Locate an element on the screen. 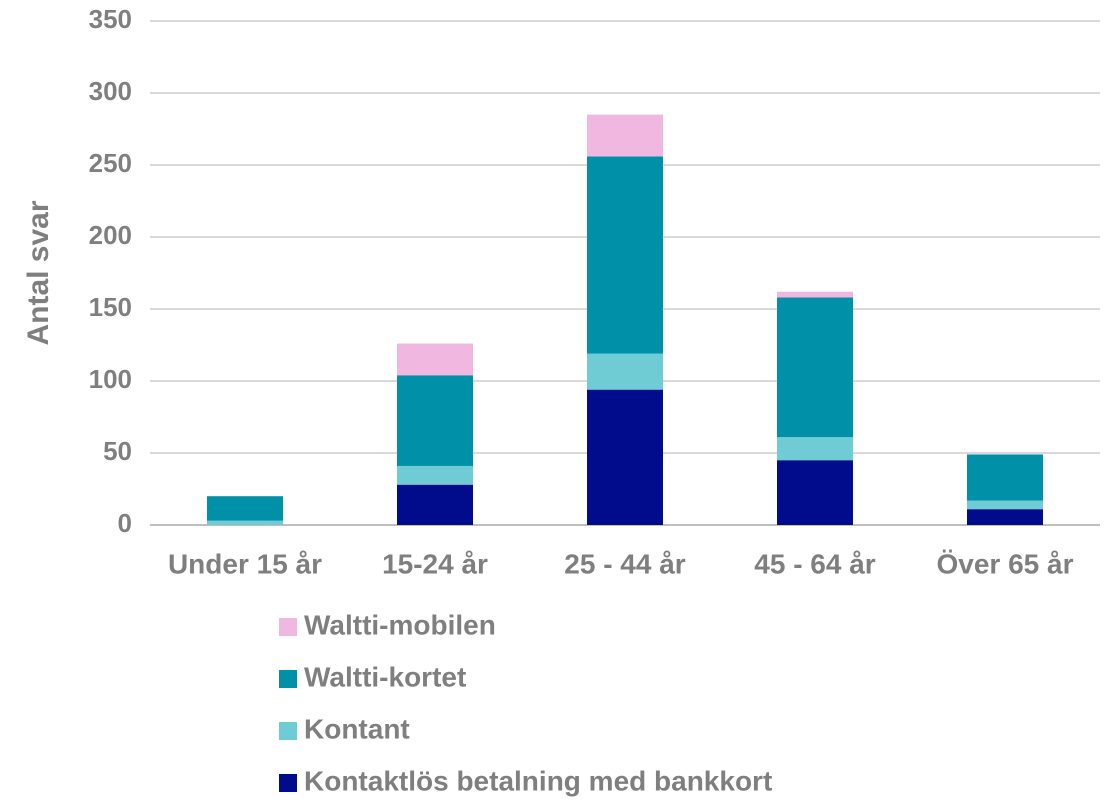 This screenshot has height=803, width=1112. y-tick-label: 200 is located at coordinates (110, 235).